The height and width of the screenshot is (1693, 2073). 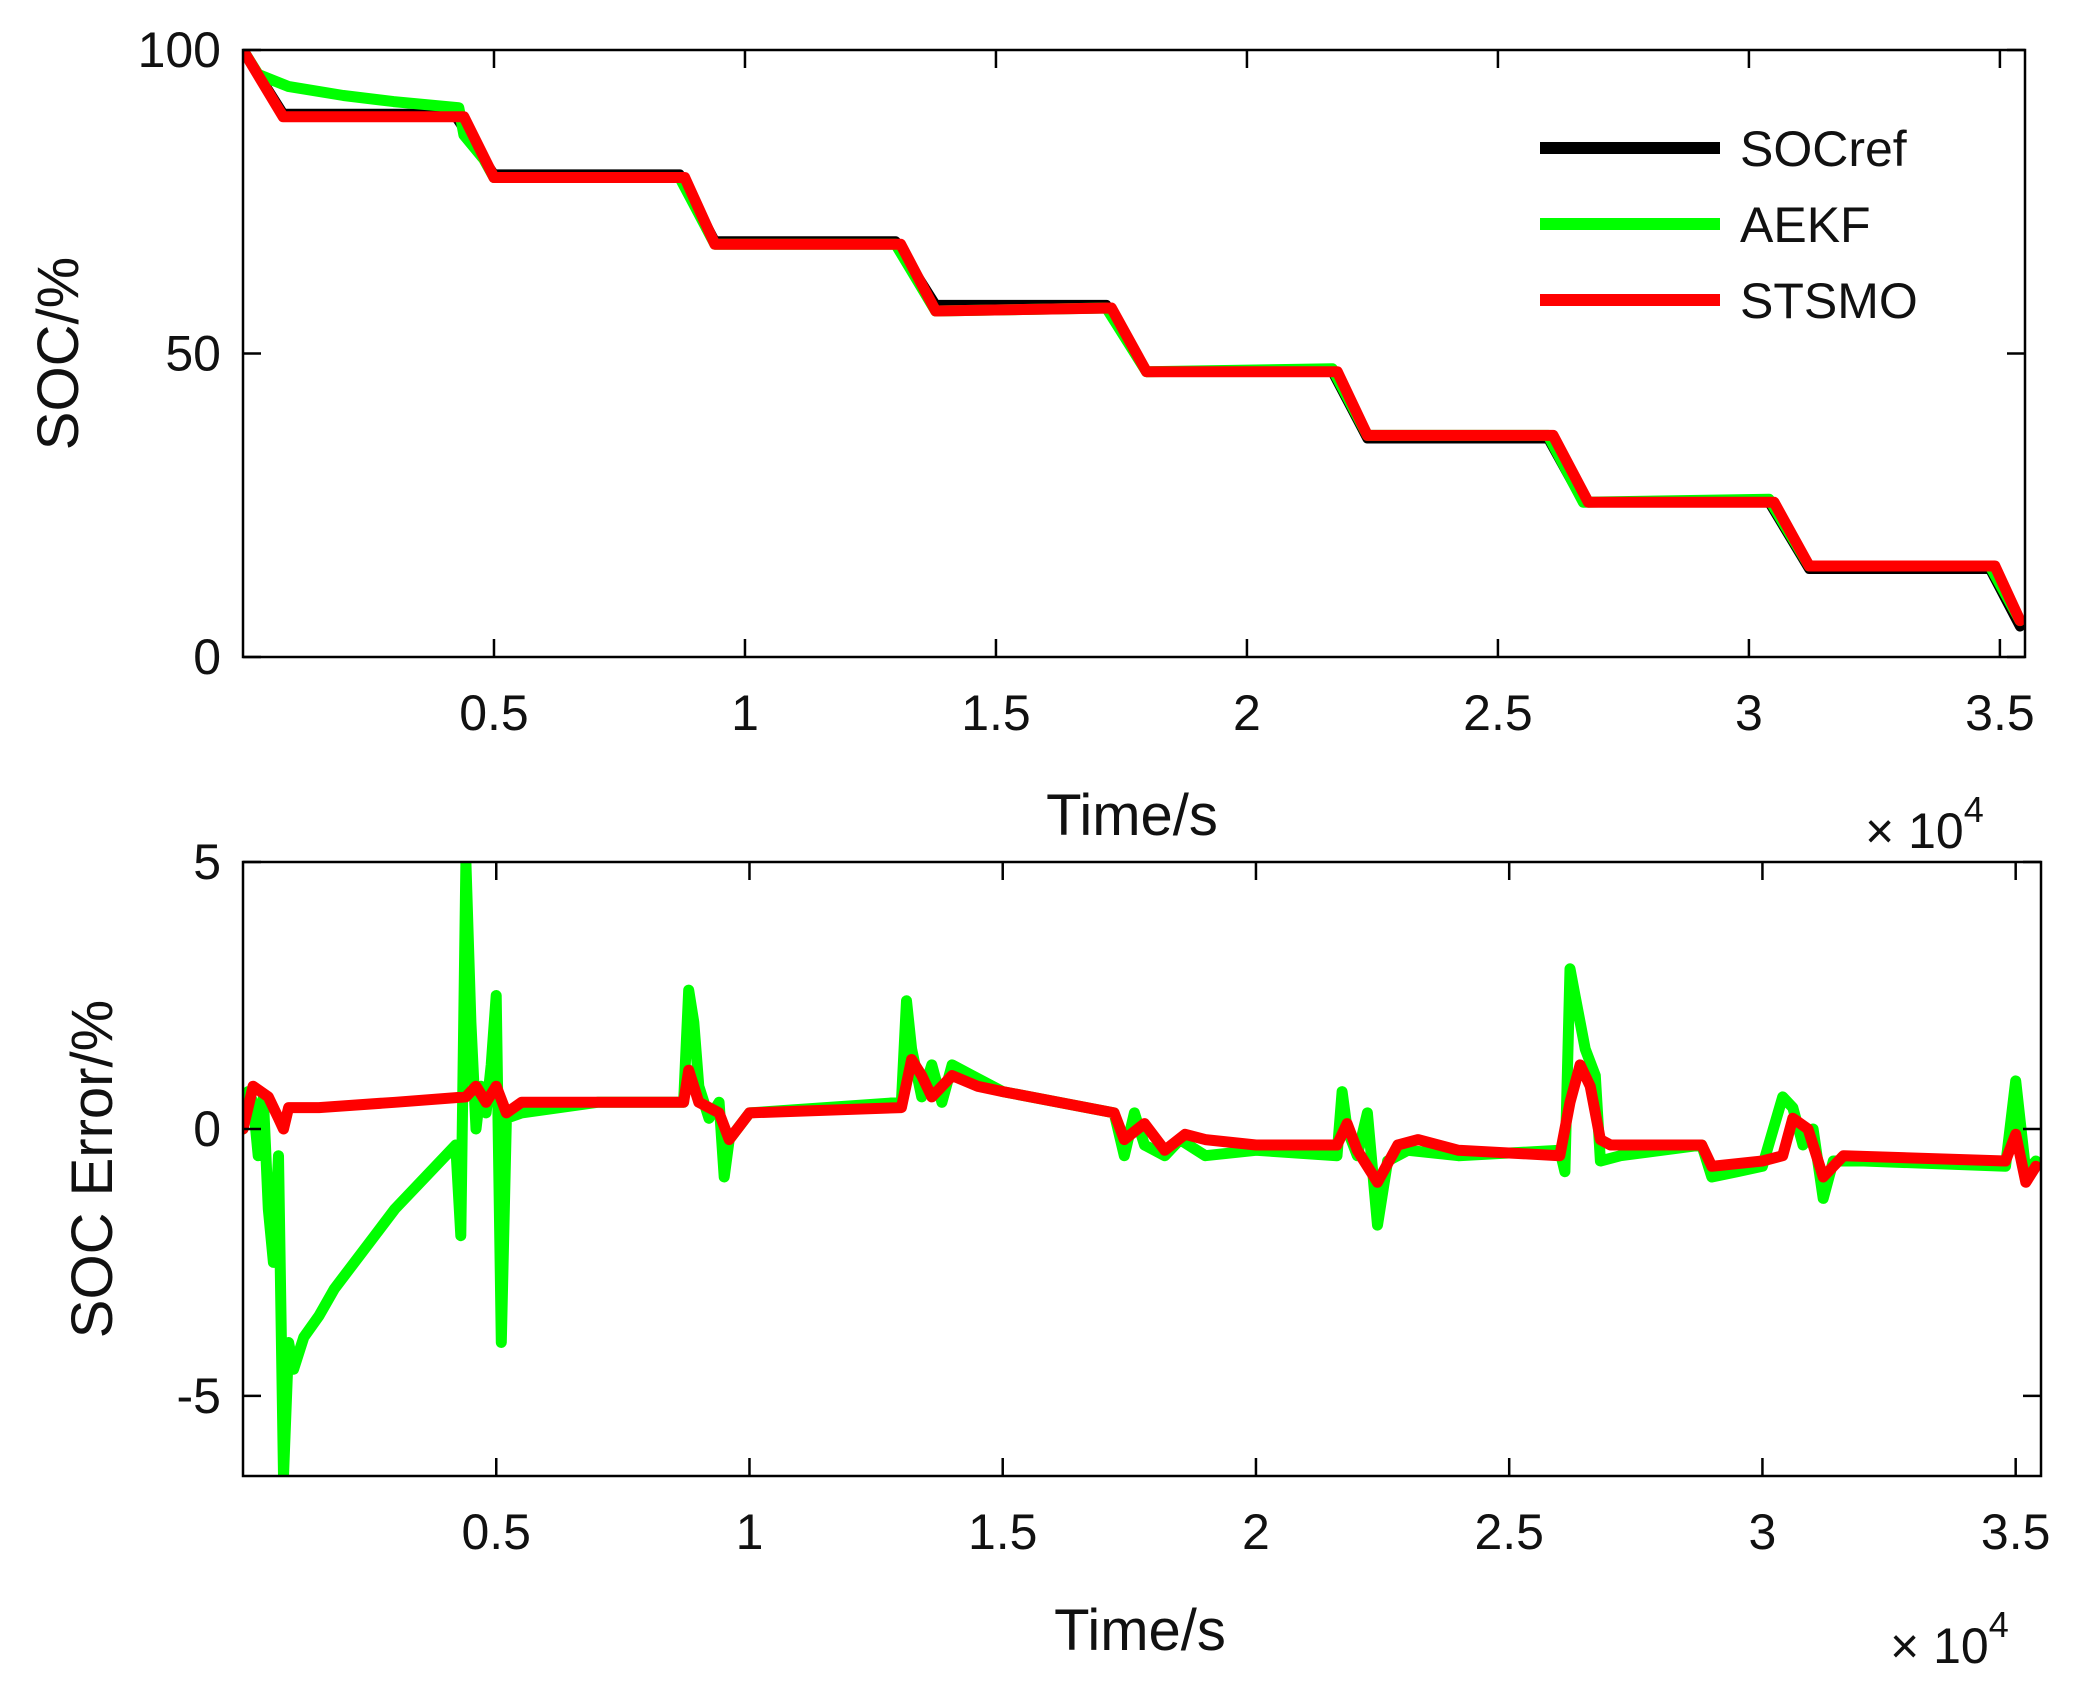 I want to click on y-axis-label: SOC/%, so click(x=58, y=353).